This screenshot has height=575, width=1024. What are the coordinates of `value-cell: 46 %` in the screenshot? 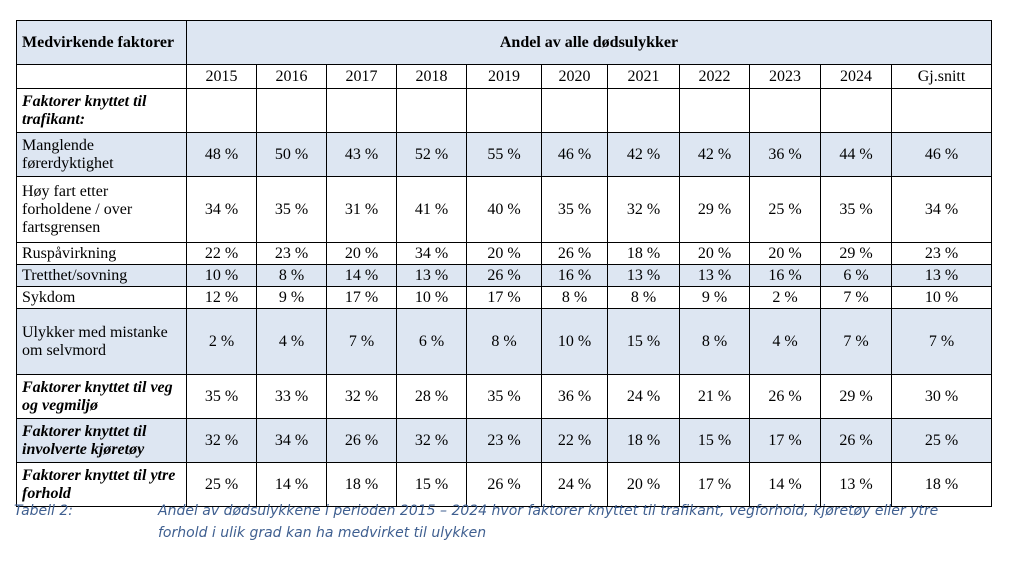 It's located at (574, 154).